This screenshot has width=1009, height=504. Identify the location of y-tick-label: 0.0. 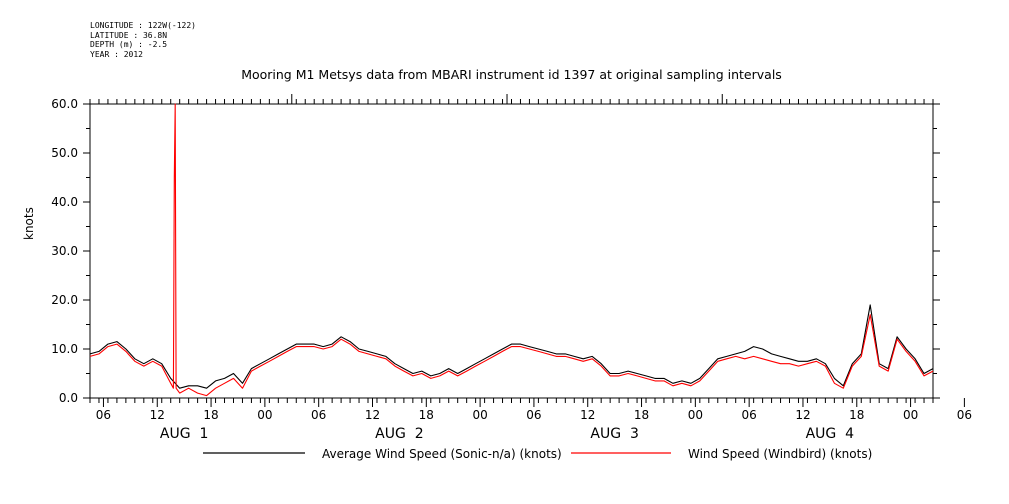
(68, 398).